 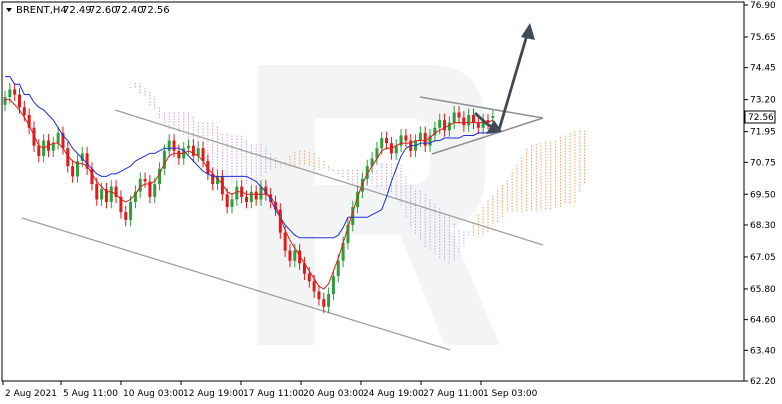 What do you see at coordinates (513, 82) in the screenshot?
I see `forecast-arrow-up` at bounding box center [513, 82].